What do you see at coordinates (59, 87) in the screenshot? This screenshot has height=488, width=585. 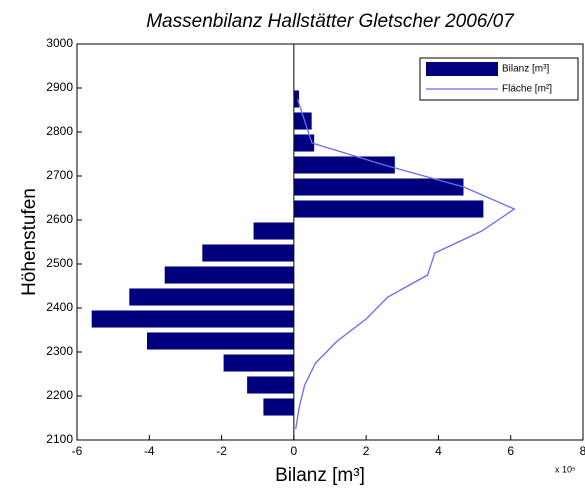 I see `y-tick-label: 2900` at bounding box center [59, 87].